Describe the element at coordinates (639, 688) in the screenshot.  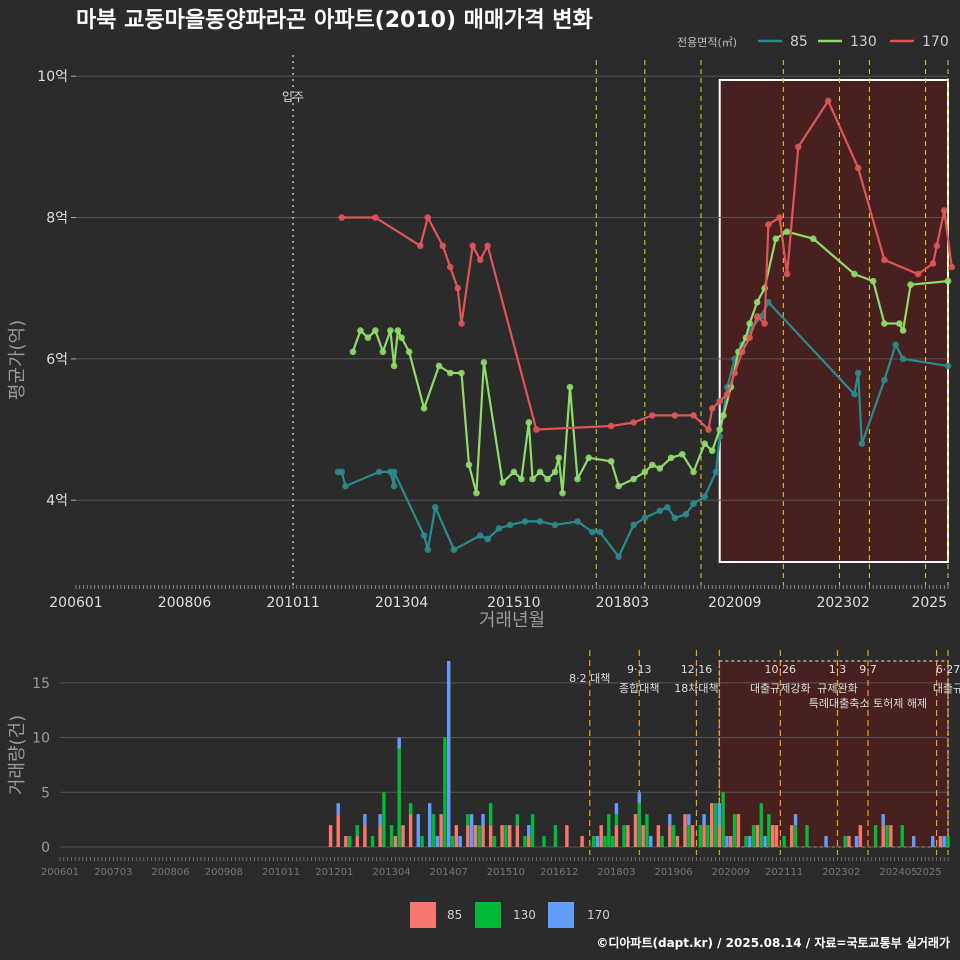
I see `policy-sublabel: 종합대책` at that location.